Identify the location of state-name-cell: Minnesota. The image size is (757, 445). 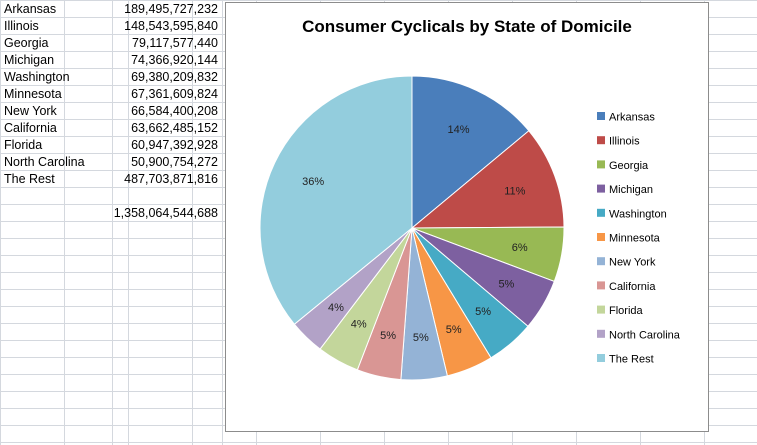
(33, 94).